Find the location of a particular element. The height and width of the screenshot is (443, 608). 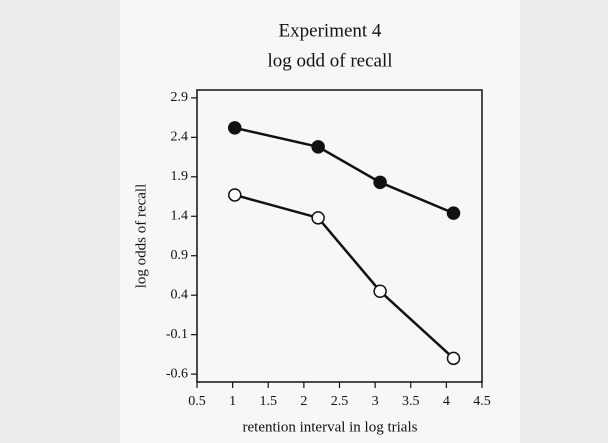

y-tick-label: 0.4 is located at coordinates (180, 294).